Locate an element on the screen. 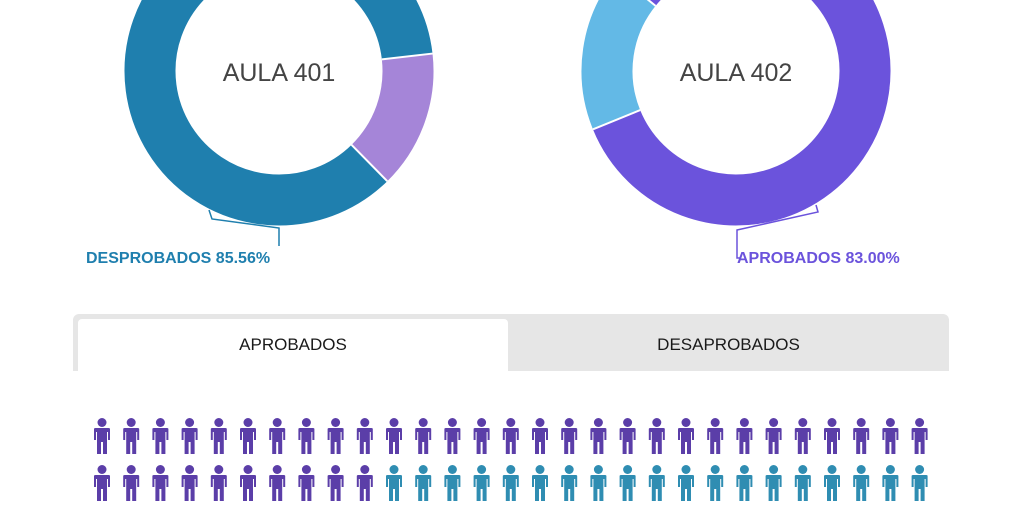 This screenshot has height=512, width=1024. donut-slice-desprobados is located at coordinates (278, 113).